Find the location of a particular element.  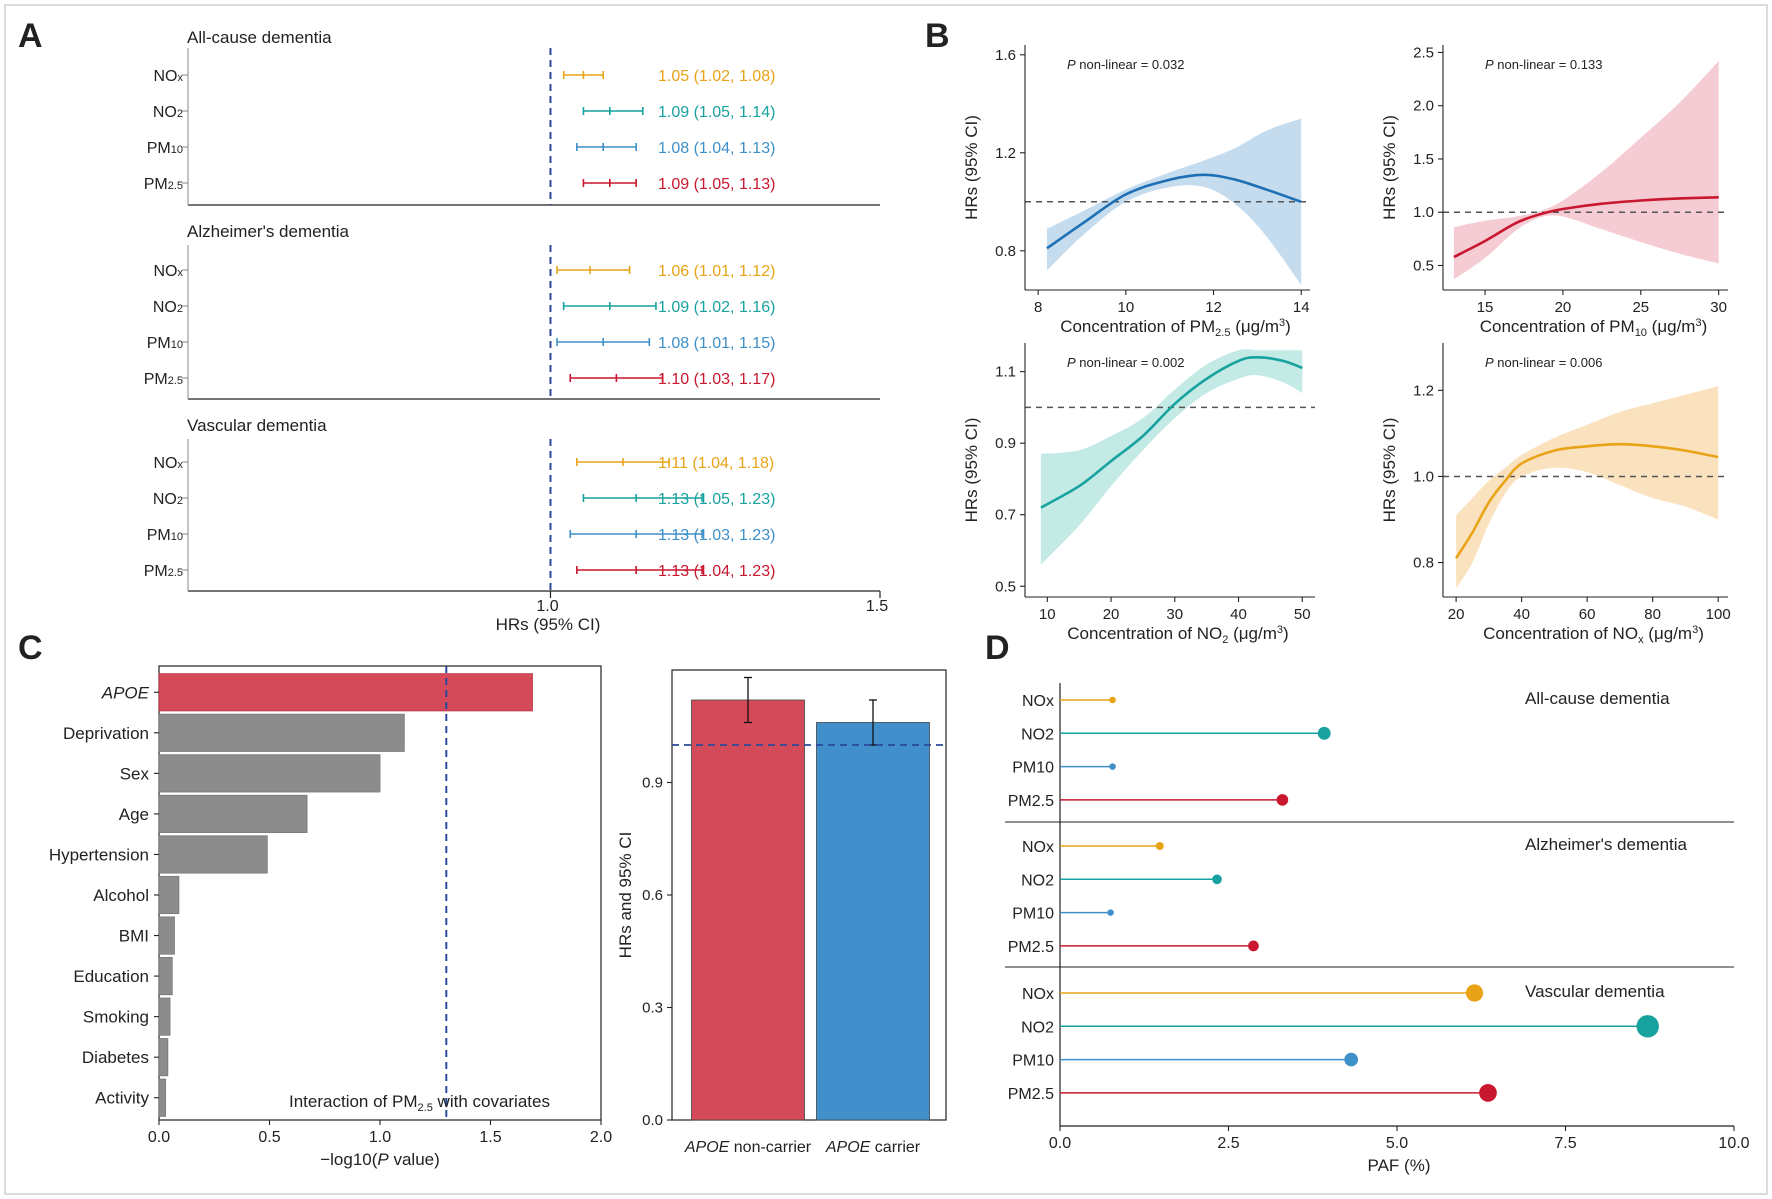

apoe-category-label: APOE carrier is located at coordinates (873, 1147).